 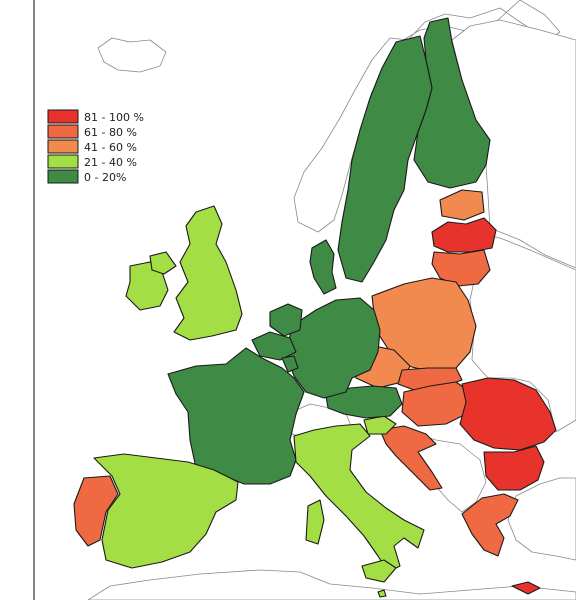 I want to click on region-estonia, so click(x=462, y=205).